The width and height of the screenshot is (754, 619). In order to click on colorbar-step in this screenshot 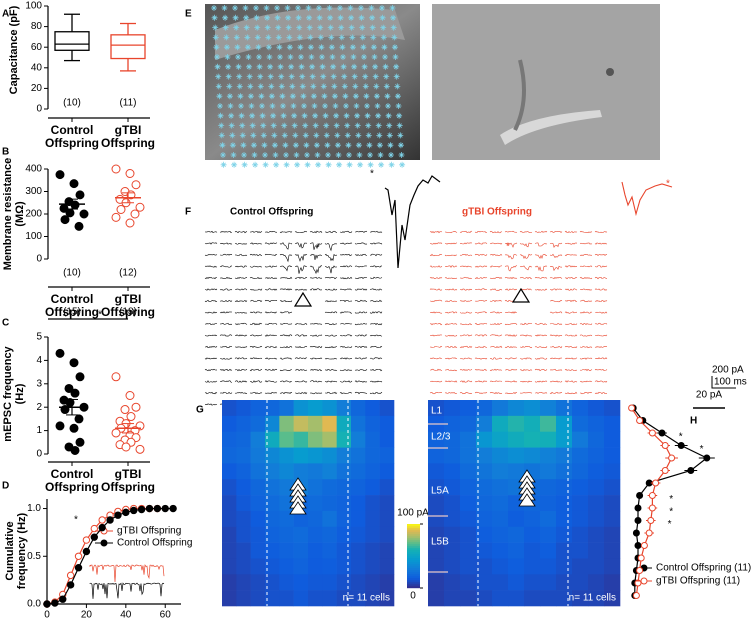, I will do `click(413, 545)`.